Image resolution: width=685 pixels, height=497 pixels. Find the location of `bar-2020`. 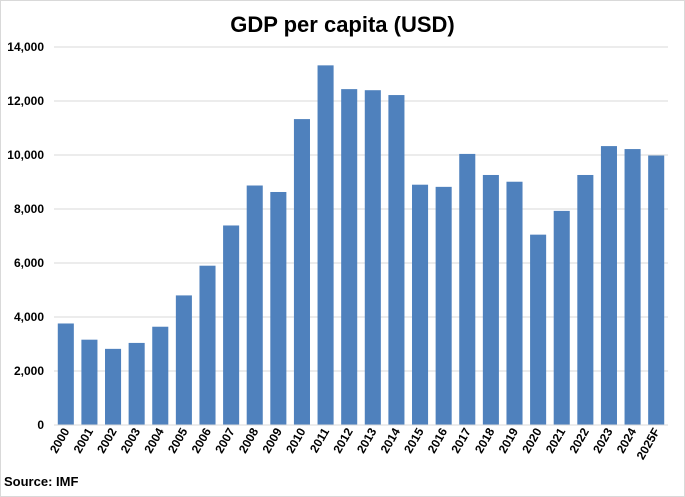

bar-2020 is located at coordinates (538, 329).